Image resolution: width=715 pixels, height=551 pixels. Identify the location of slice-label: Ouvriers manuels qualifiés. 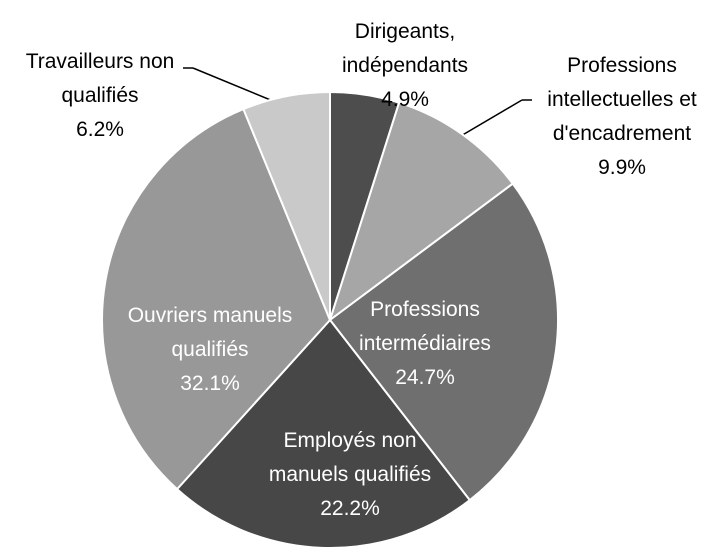
(210, 332).